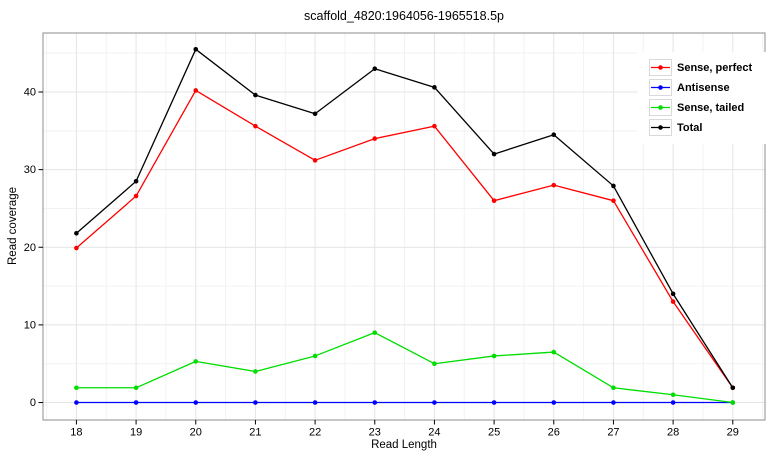  What do you see at coordinates (613, 433) in the screenshot?
I see `svg-text: 27` at bounding box center [613, 433].